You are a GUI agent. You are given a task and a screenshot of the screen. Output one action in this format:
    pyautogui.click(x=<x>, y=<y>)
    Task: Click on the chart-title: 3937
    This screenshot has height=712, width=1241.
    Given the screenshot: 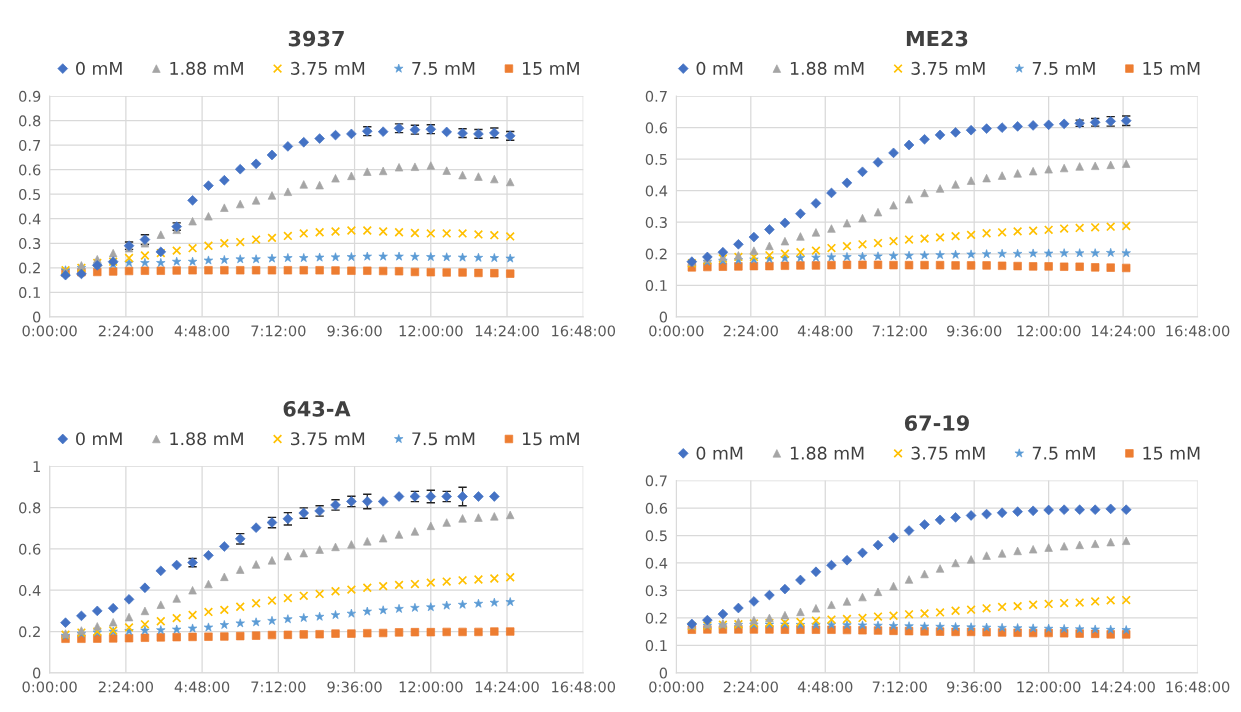 What is the action you would take?
    pyautogui.click(x=316, y=38)
    